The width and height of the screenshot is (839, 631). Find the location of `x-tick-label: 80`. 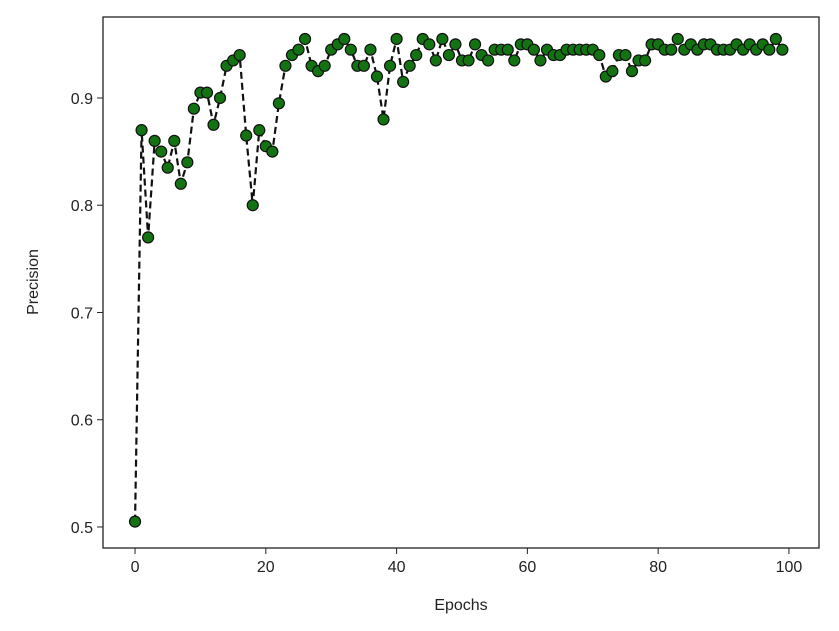

x-tick-label: 80 is located at coordinates (658, 567).